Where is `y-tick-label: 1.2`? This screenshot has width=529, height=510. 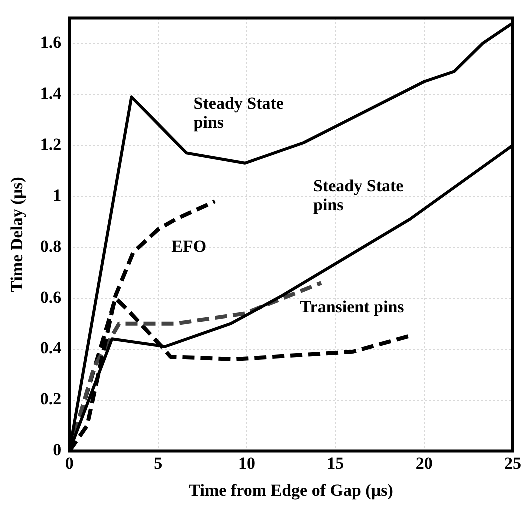
y-tick-label: 1.2 is located at coordinates (51, 144).